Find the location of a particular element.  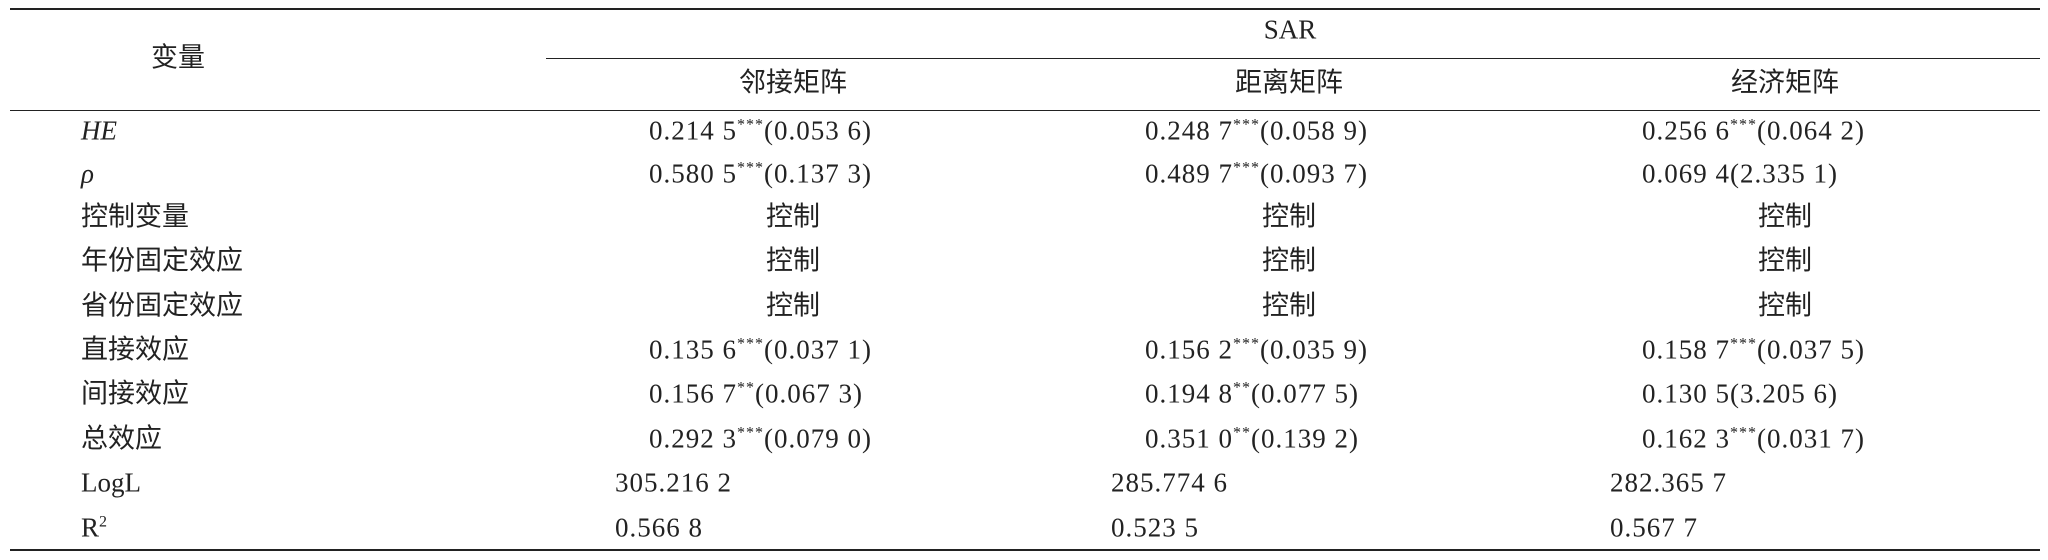

cell: 0.566 8 is located at coordinates (659, 527).